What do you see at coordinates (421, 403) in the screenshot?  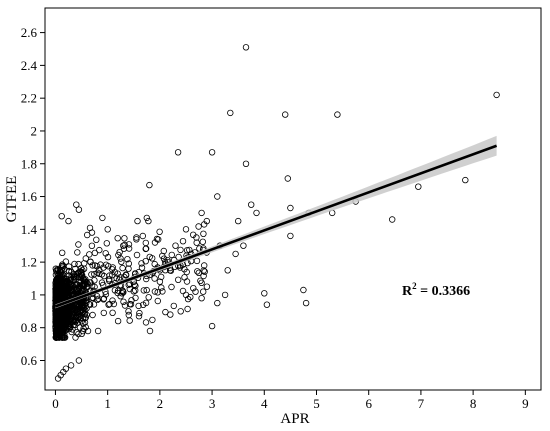 I see `x-tick-label: 7` at bounding box center [421, 403].